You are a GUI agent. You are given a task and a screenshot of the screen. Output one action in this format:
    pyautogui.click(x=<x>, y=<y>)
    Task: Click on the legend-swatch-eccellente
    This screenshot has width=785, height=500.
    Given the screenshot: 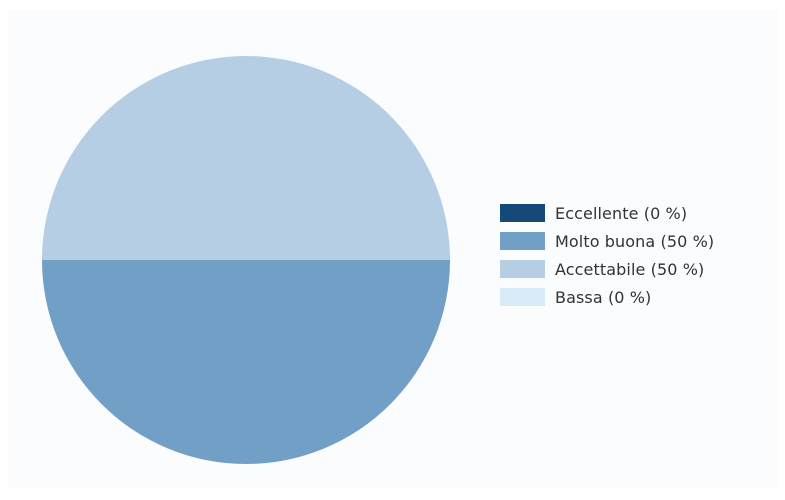 What is the action you would take?
    pyautogui.click(x=522, y=213)
    